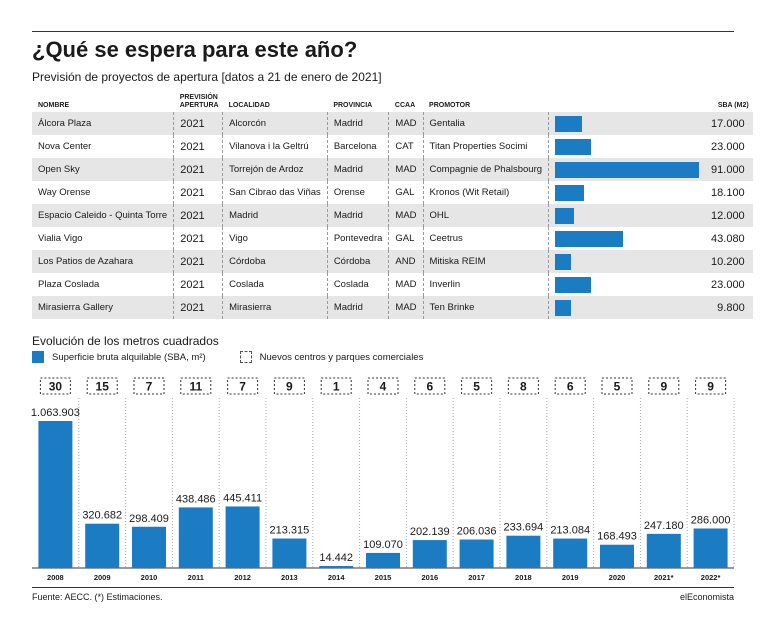 The width and height of the screenshot is (770, 631). What do you see at coordinates (60, 238) in the screenshot?
I see `cell-nombre: Vialia Vigo` at bounding box center [60, 238].